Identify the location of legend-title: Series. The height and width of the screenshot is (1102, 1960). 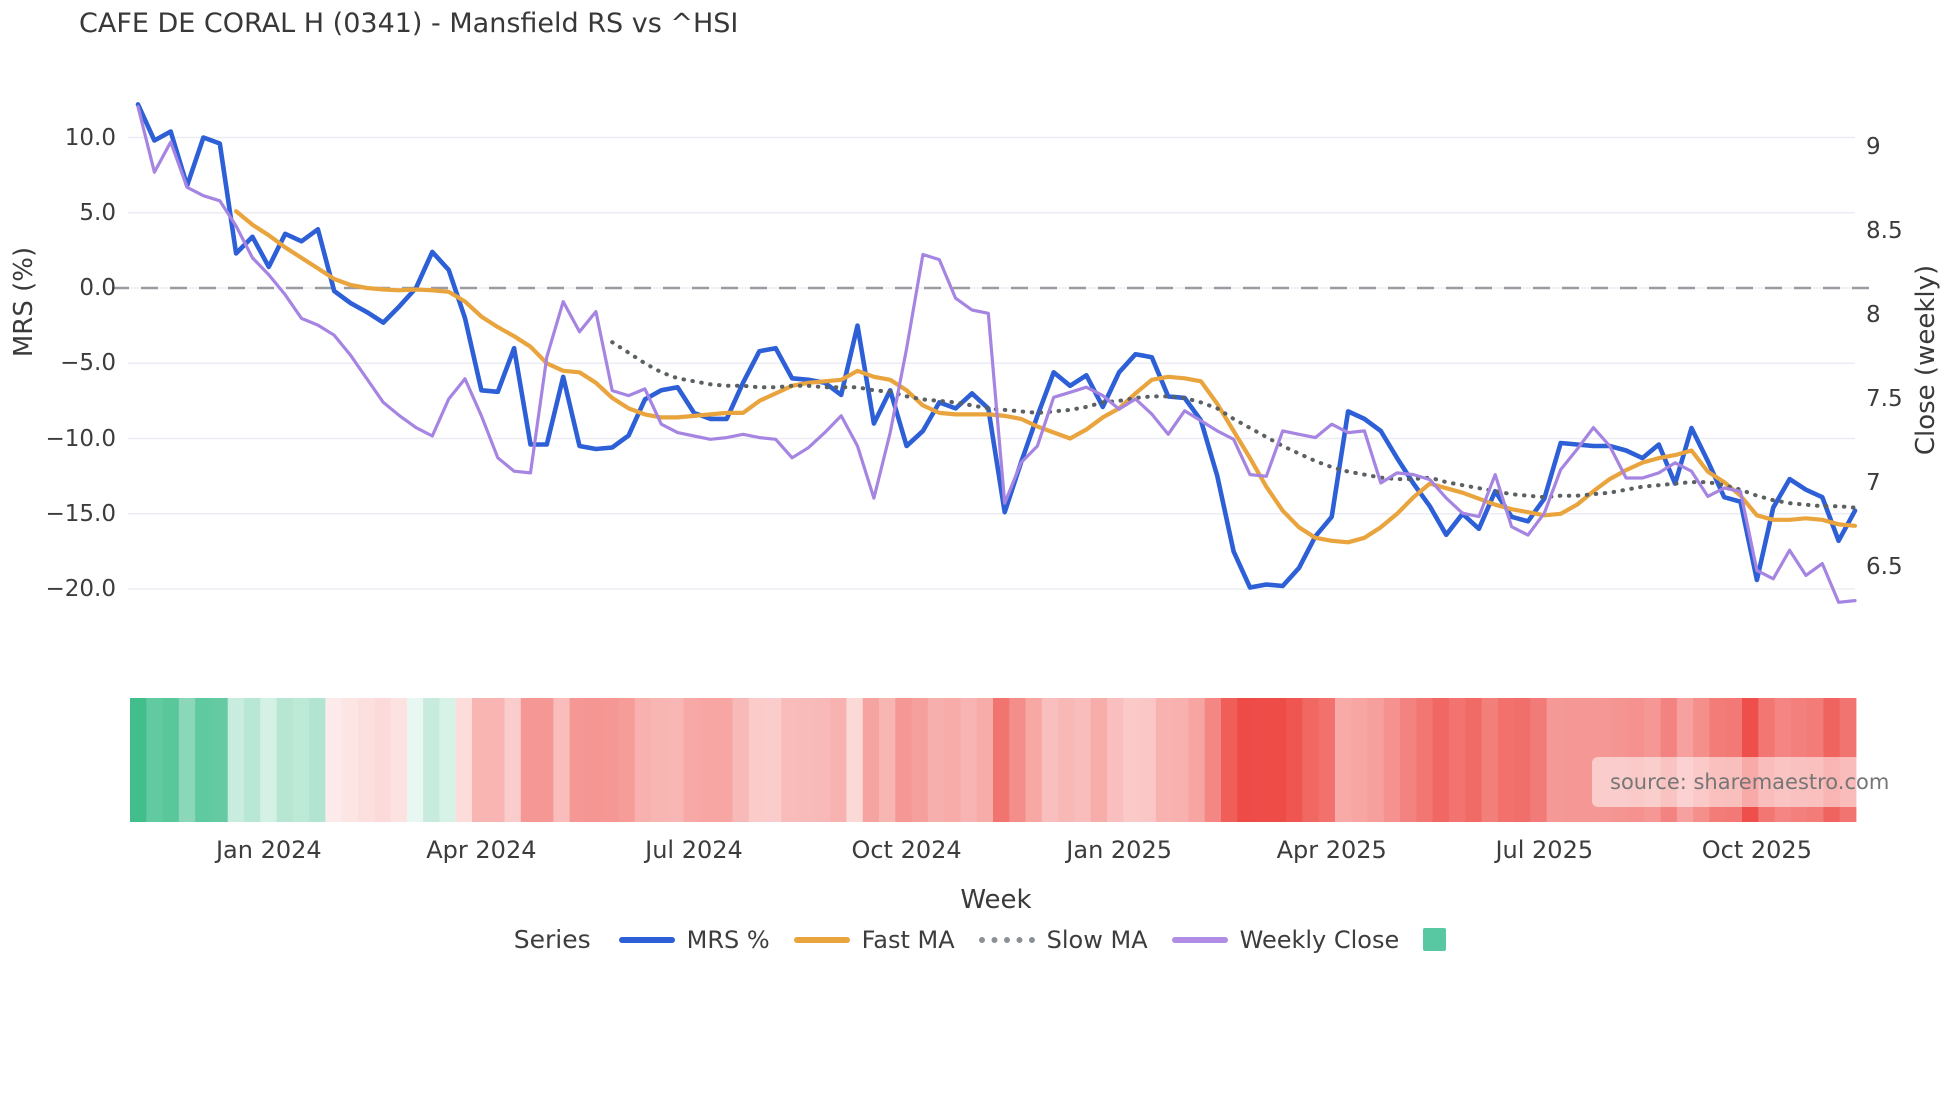
(552, 939).